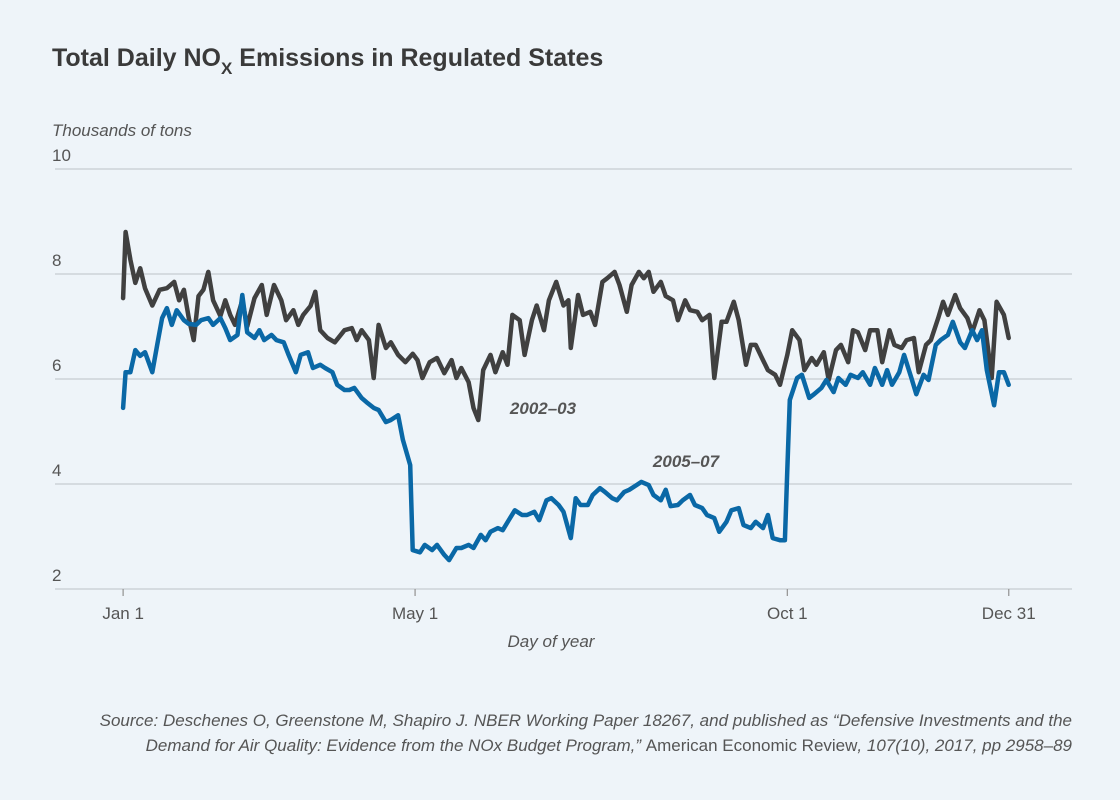 The image size is (1120, 800). I want to click on source-text: , 107(10), 2017, pp 2958–89, so click(964, 745).